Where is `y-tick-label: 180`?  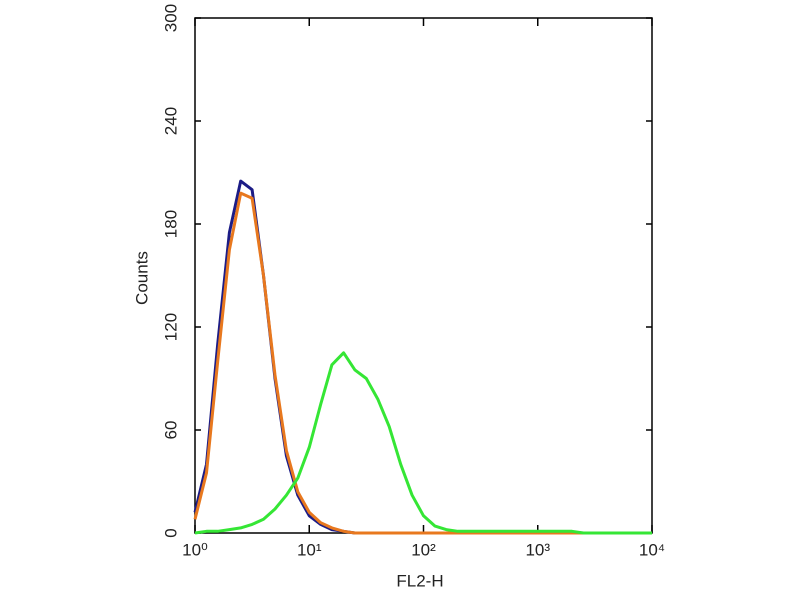
y-tick-label: 180 is located at coordinates (170, 224).